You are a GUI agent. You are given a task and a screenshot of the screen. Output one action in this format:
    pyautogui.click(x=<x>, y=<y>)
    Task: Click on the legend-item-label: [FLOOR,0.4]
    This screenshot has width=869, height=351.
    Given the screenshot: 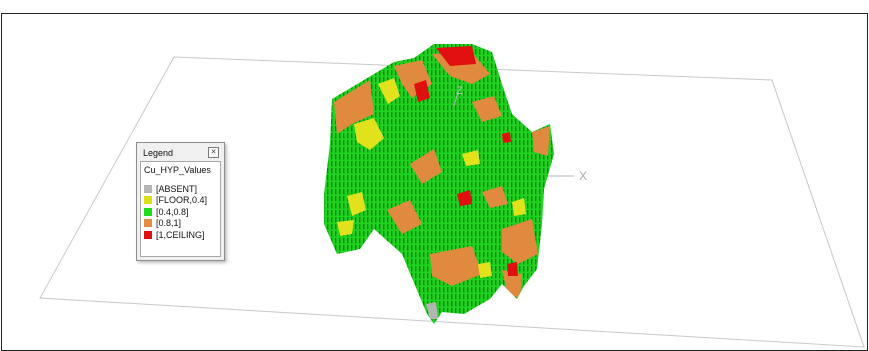 What is the action you would take?
    pyautogui.click(x=182, y=200)
    